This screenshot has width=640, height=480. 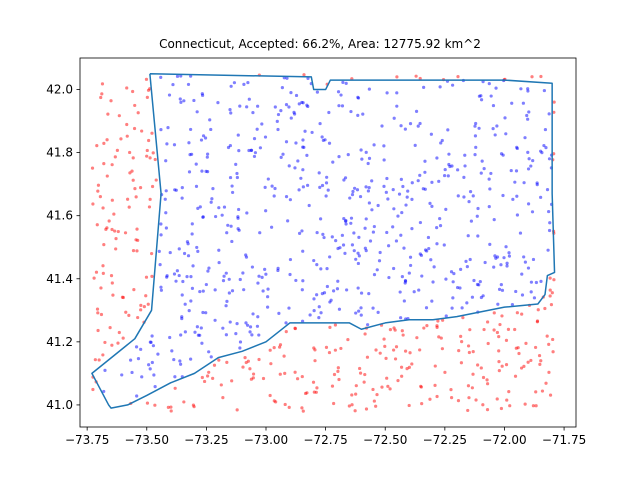 What do you see at coordinates (59, 153) in the screenshot?
I see `y-tick-label: 41.8` at bounding box center [59, 153].